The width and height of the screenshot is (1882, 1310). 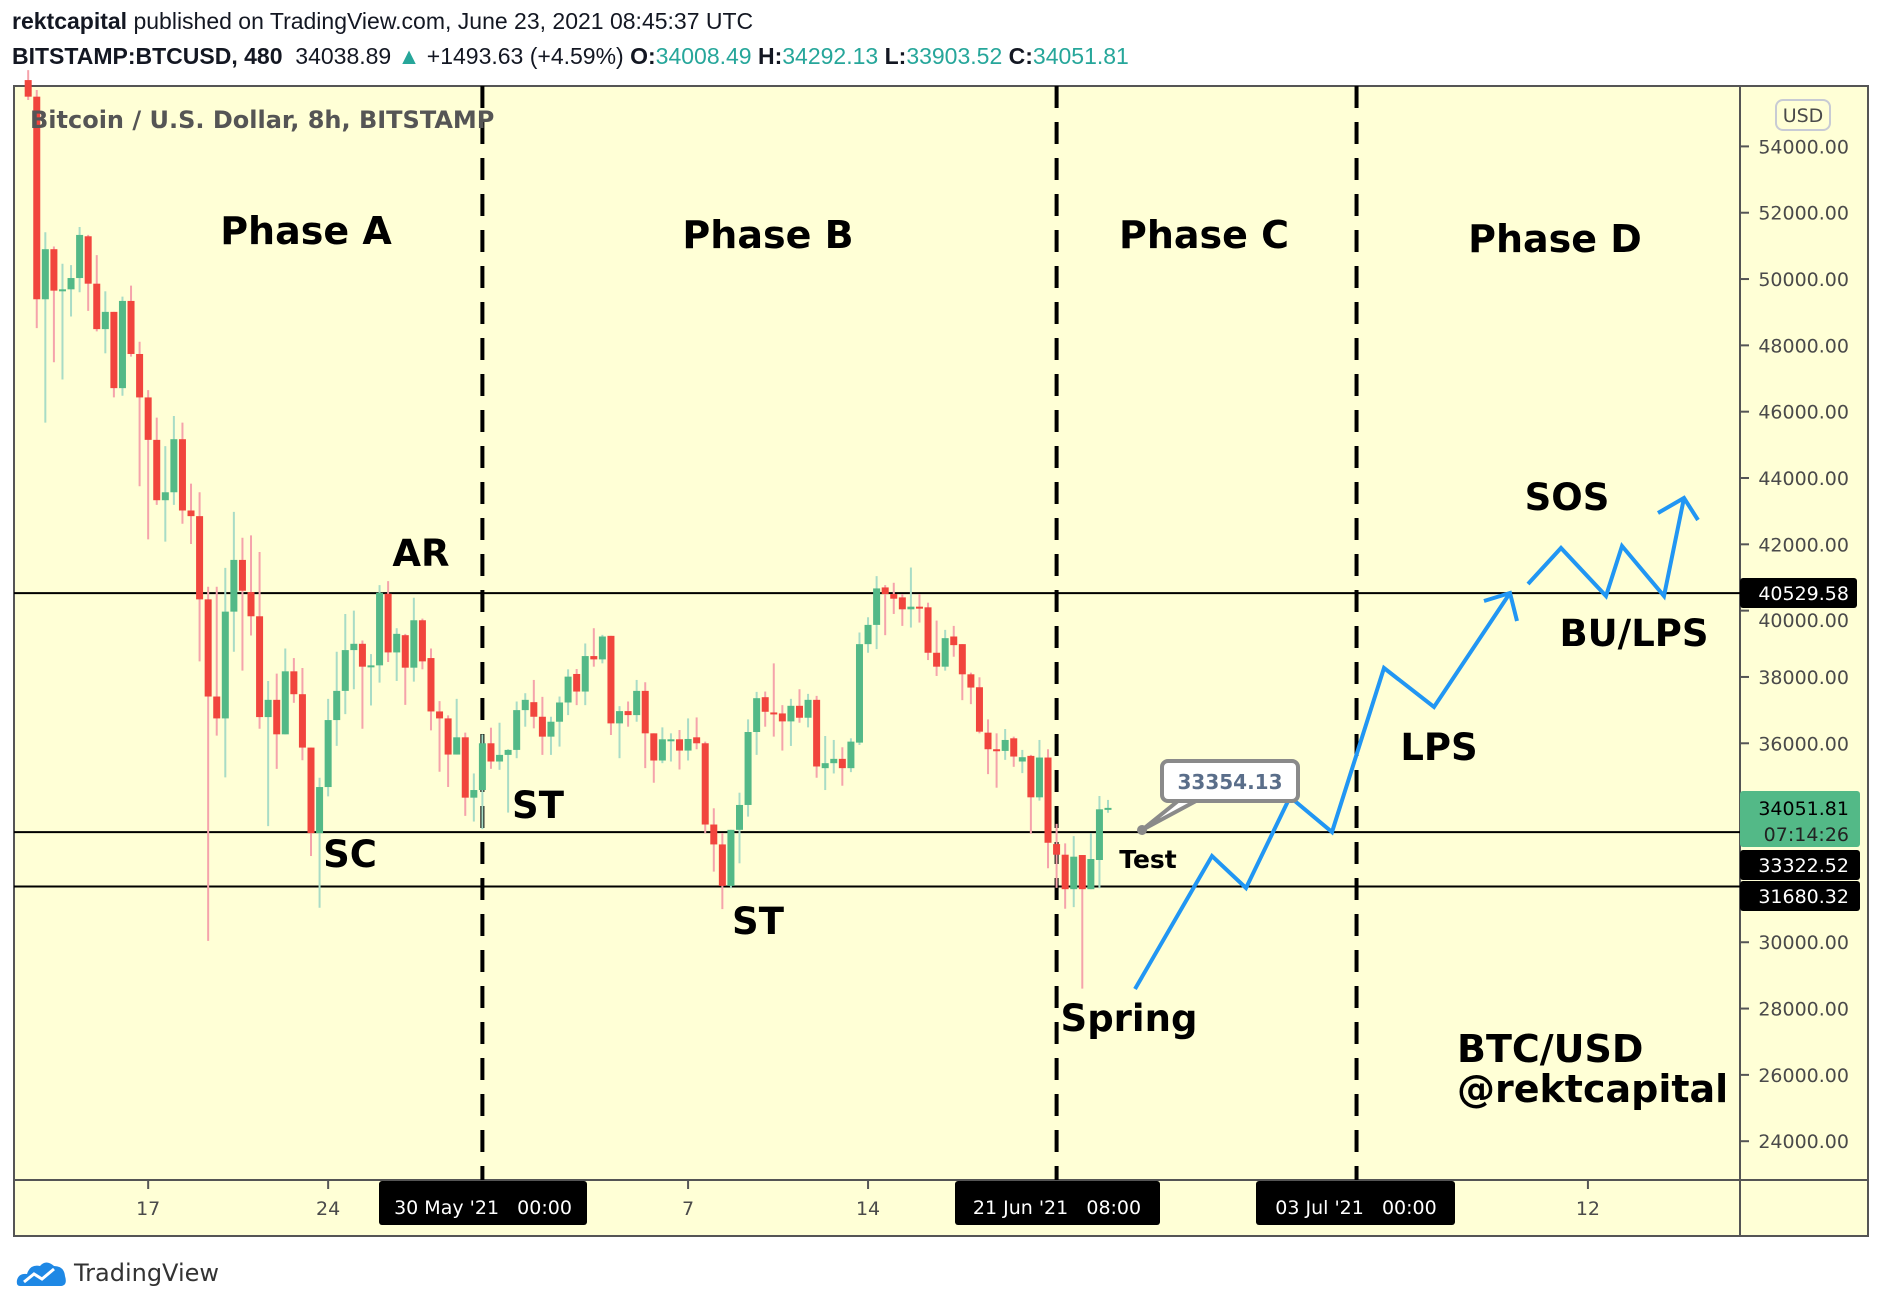 What do you see at coordinates (1588, 1209) in the screenshot?
I see `x-tick-label: 12` at bounding box center [1588, 1209].